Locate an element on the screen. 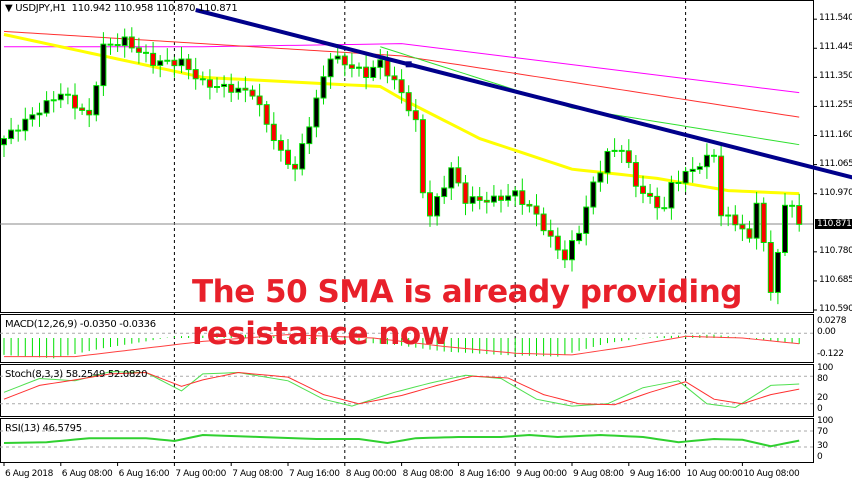 This screenshot has height=485, width=852. time-axis-label: 6 Aug 2018 is located at coordinates (29, 474).